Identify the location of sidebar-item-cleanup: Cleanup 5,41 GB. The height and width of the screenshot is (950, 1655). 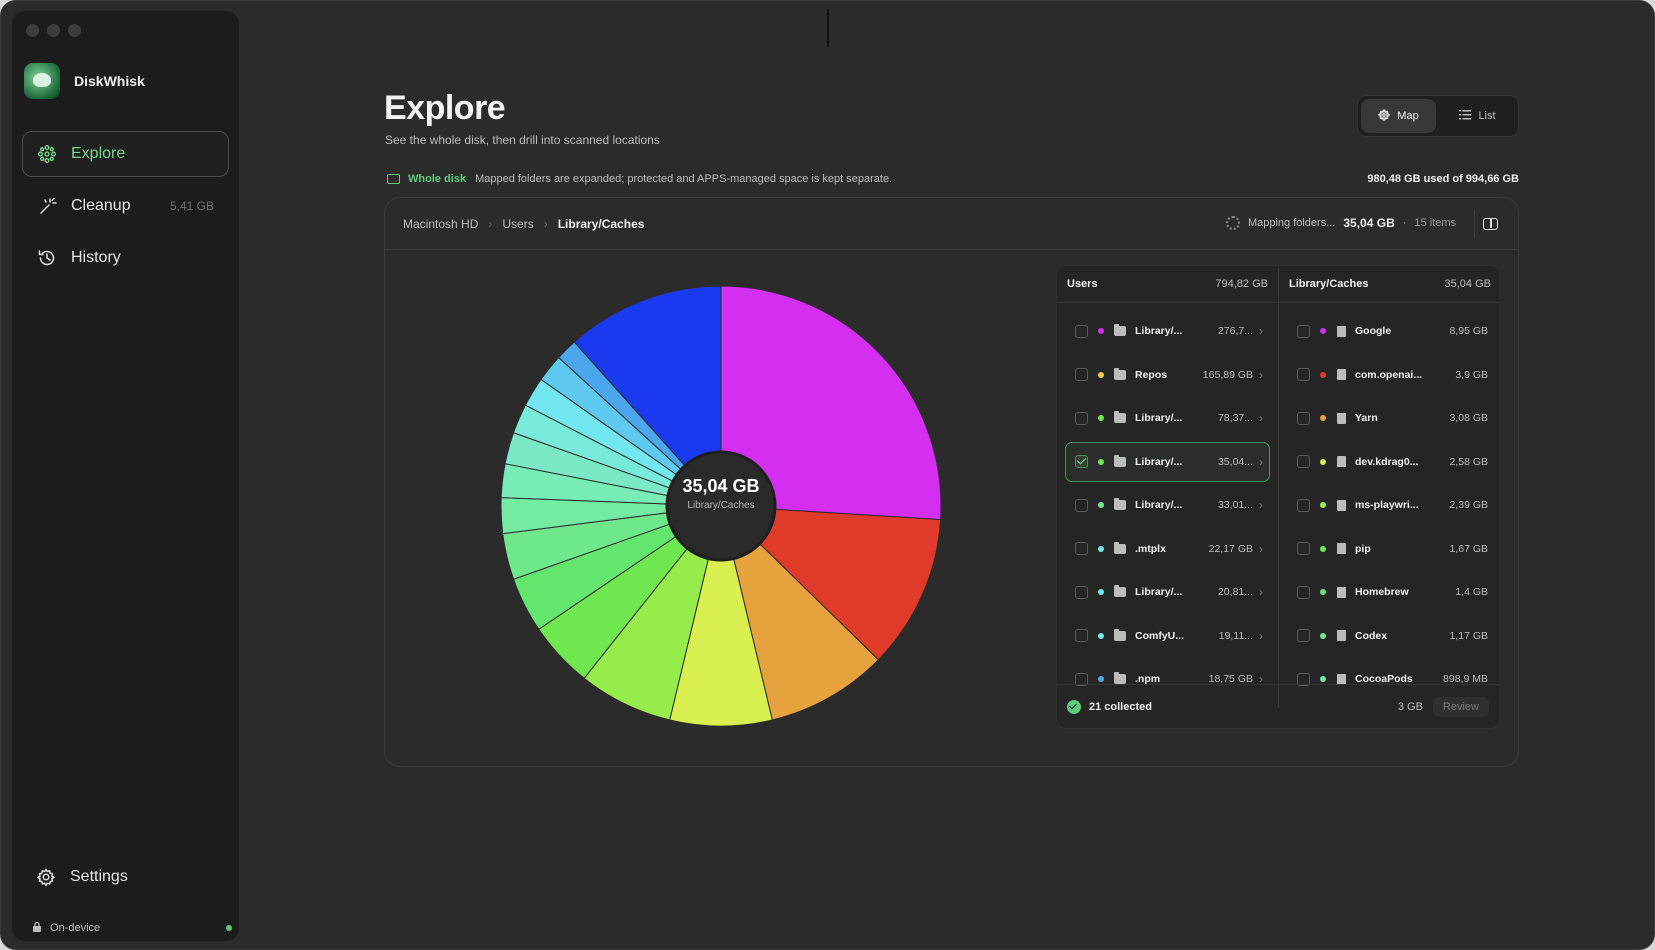
(125, 206).